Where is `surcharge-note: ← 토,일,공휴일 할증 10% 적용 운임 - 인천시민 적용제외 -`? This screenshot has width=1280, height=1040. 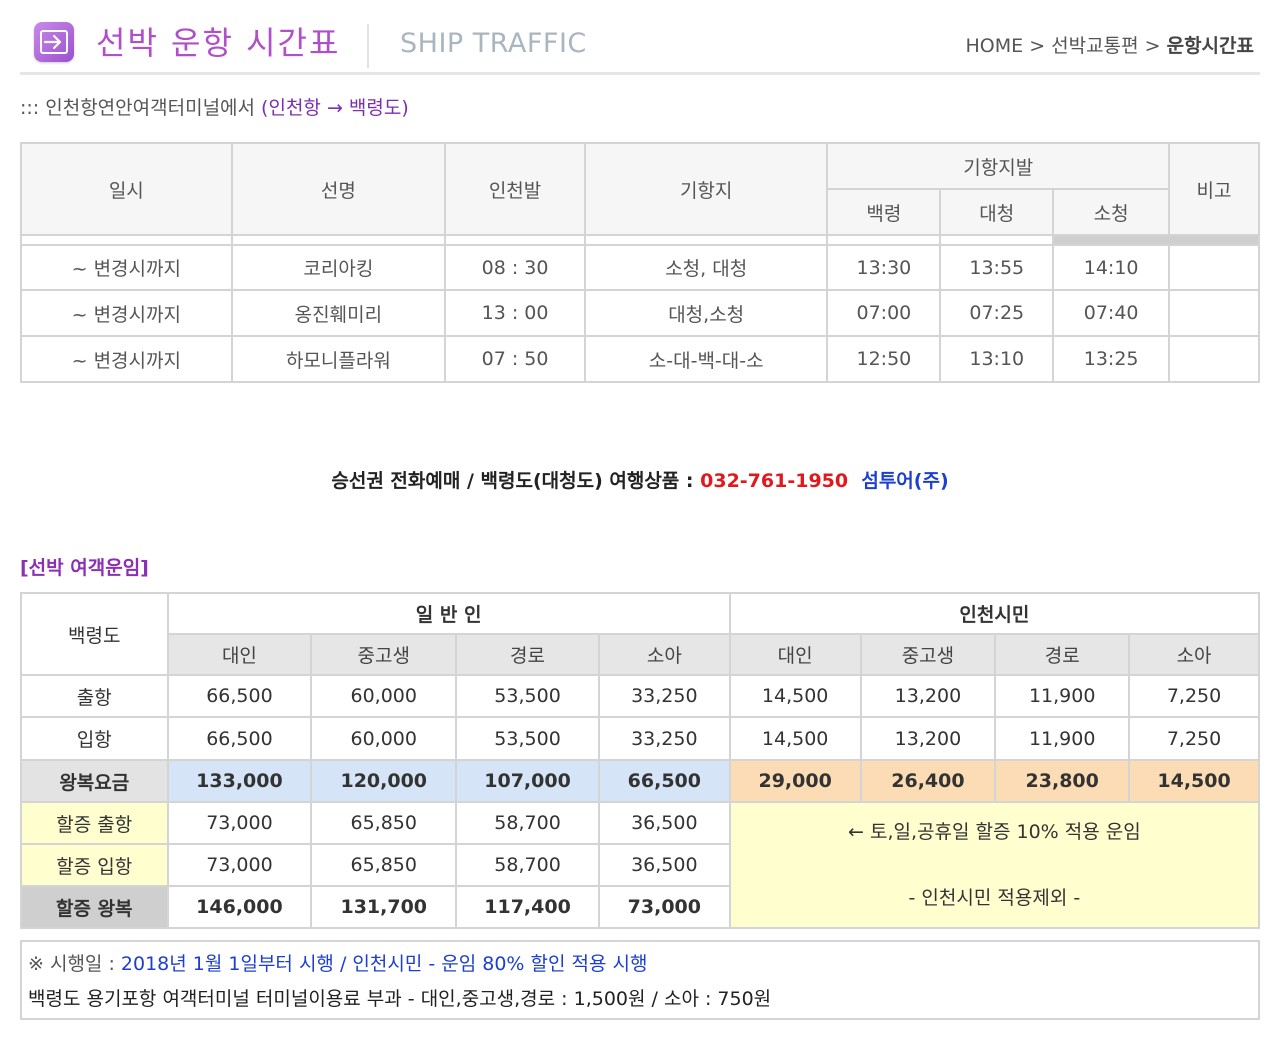
surcharge-note: ← 토,일,공휴일 할증 10% 적용 운임 - 인천시민 적용제외 - is located at coordinates (994, 865).